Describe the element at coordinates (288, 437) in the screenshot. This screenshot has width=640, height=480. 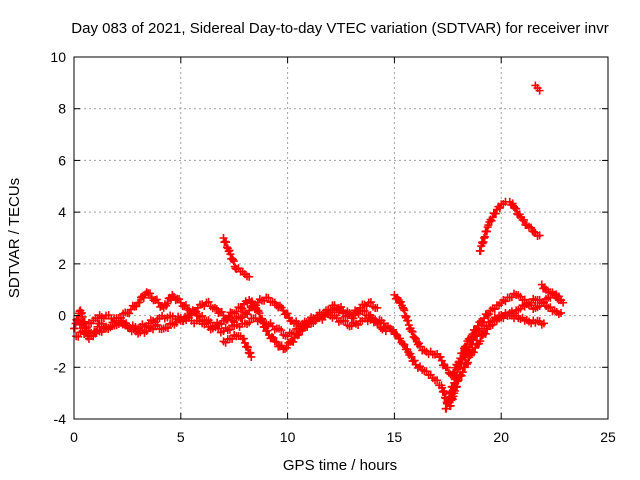
I see `x-tick-label: 10` at that location.